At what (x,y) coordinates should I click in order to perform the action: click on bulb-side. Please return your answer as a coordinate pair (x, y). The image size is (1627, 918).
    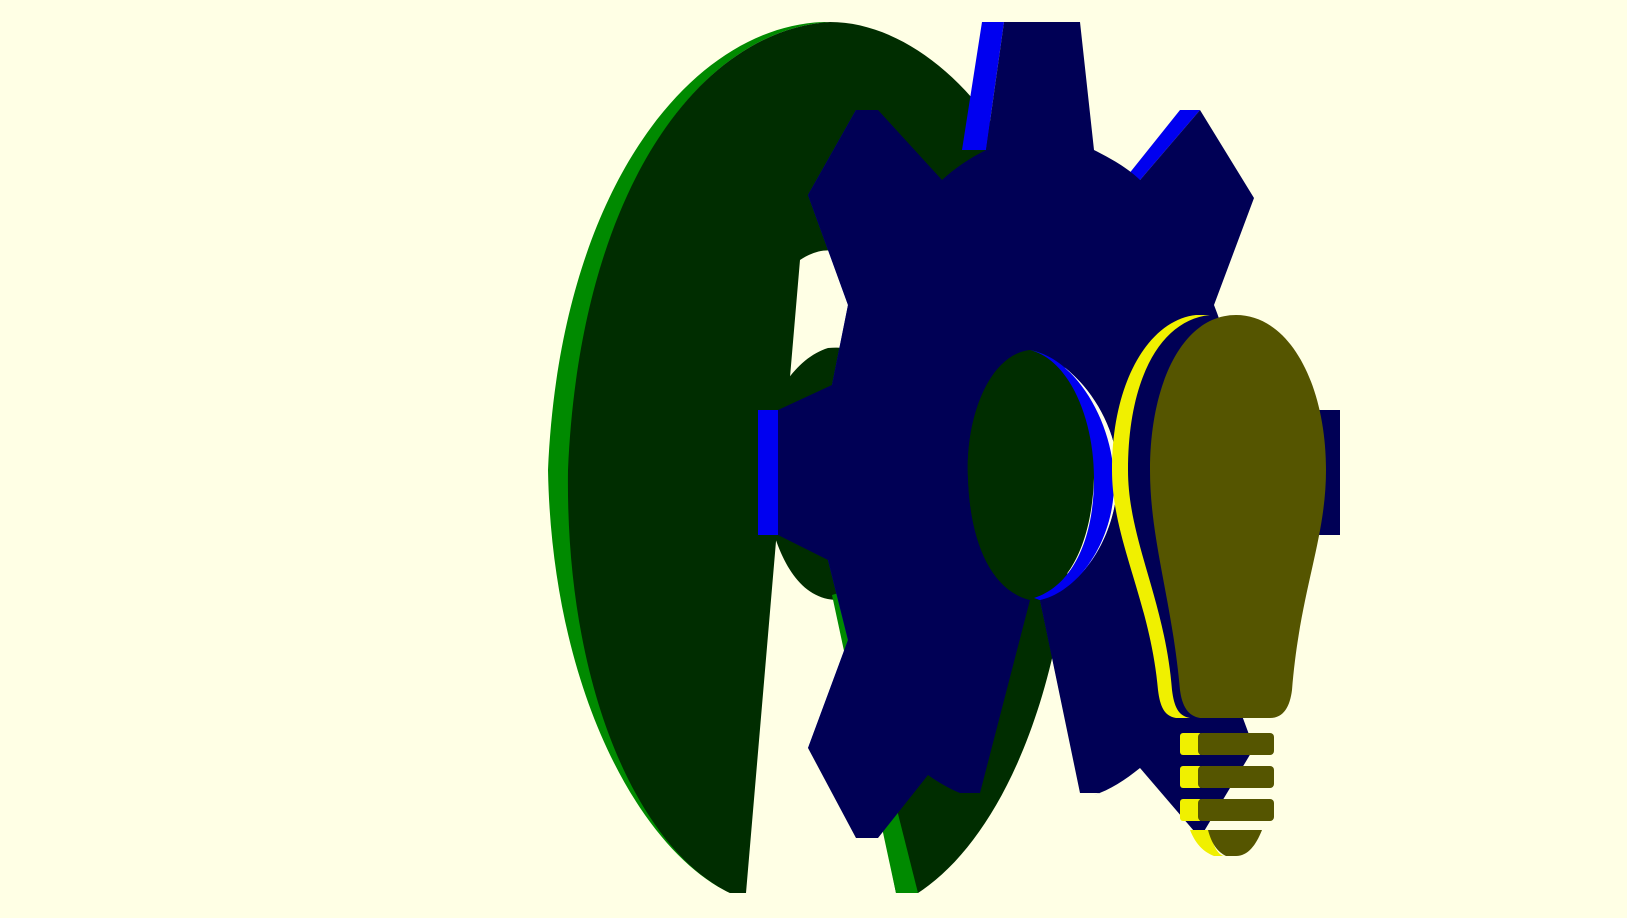
    Looking at the image, I should click on (1161, 516).